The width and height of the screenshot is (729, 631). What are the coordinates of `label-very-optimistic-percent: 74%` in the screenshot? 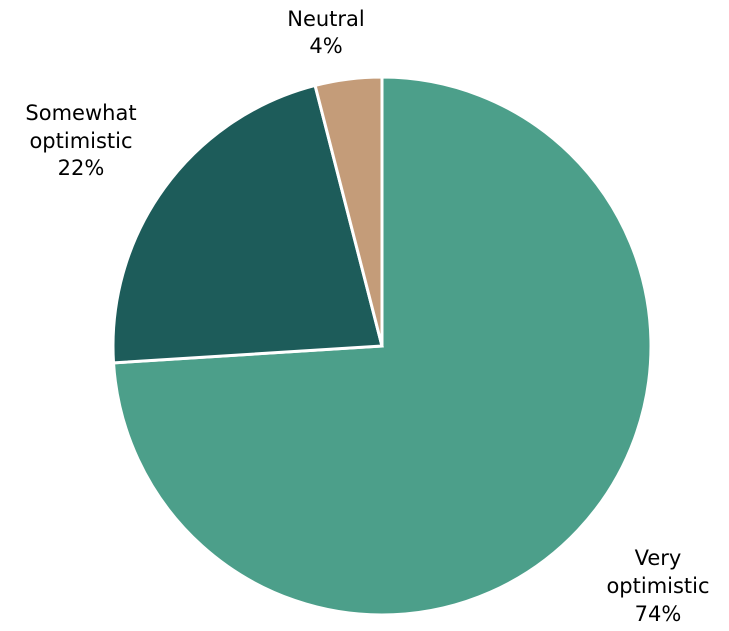 It's located at (658, 614).